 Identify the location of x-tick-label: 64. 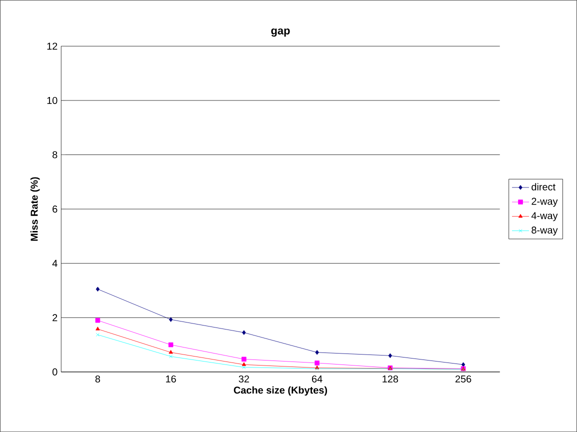
(317, 378).